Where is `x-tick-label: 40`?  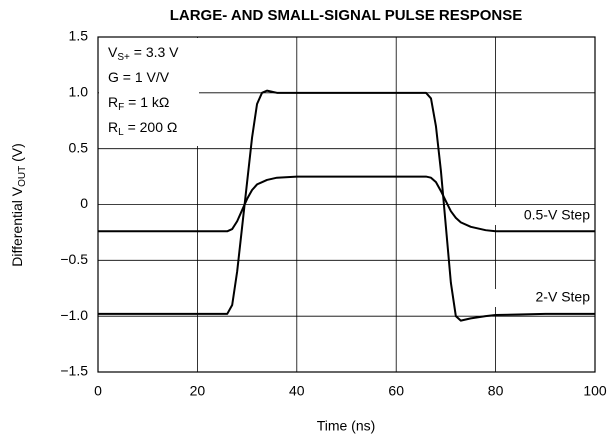
x-tick-label: 40 is located at coordinates (297, 391).